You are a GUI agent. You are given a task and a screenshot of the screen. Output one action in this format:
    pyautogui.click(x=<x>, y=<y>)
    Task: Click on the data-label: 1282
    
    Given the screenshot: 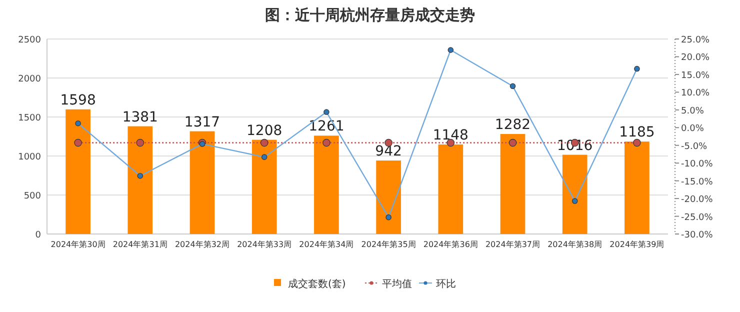 What is the action you would take?
    pyautogui.click(x=512, y=125)
    